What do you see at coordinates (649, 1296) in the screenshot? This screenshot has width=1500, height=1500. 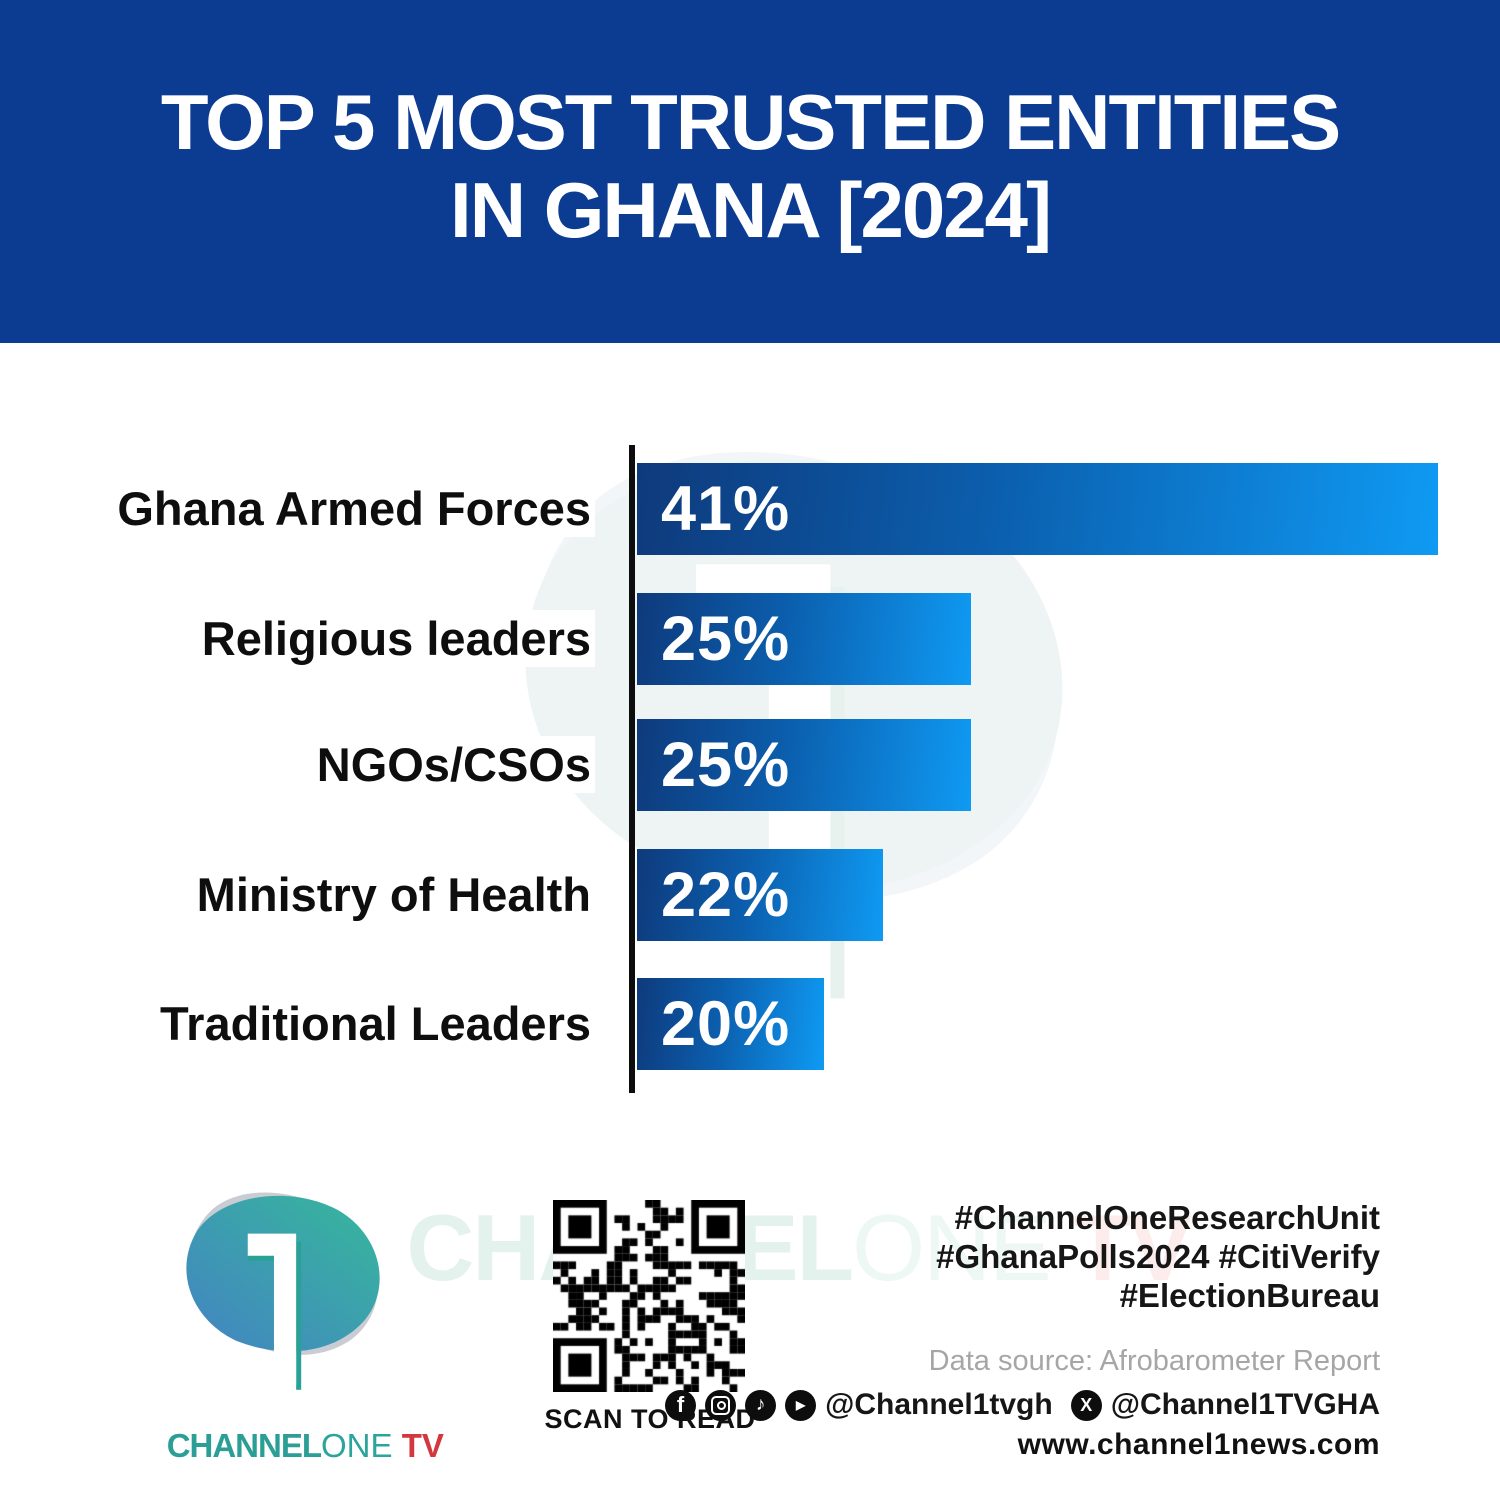 I see `qr-code` at bounding box center [649, 1296].